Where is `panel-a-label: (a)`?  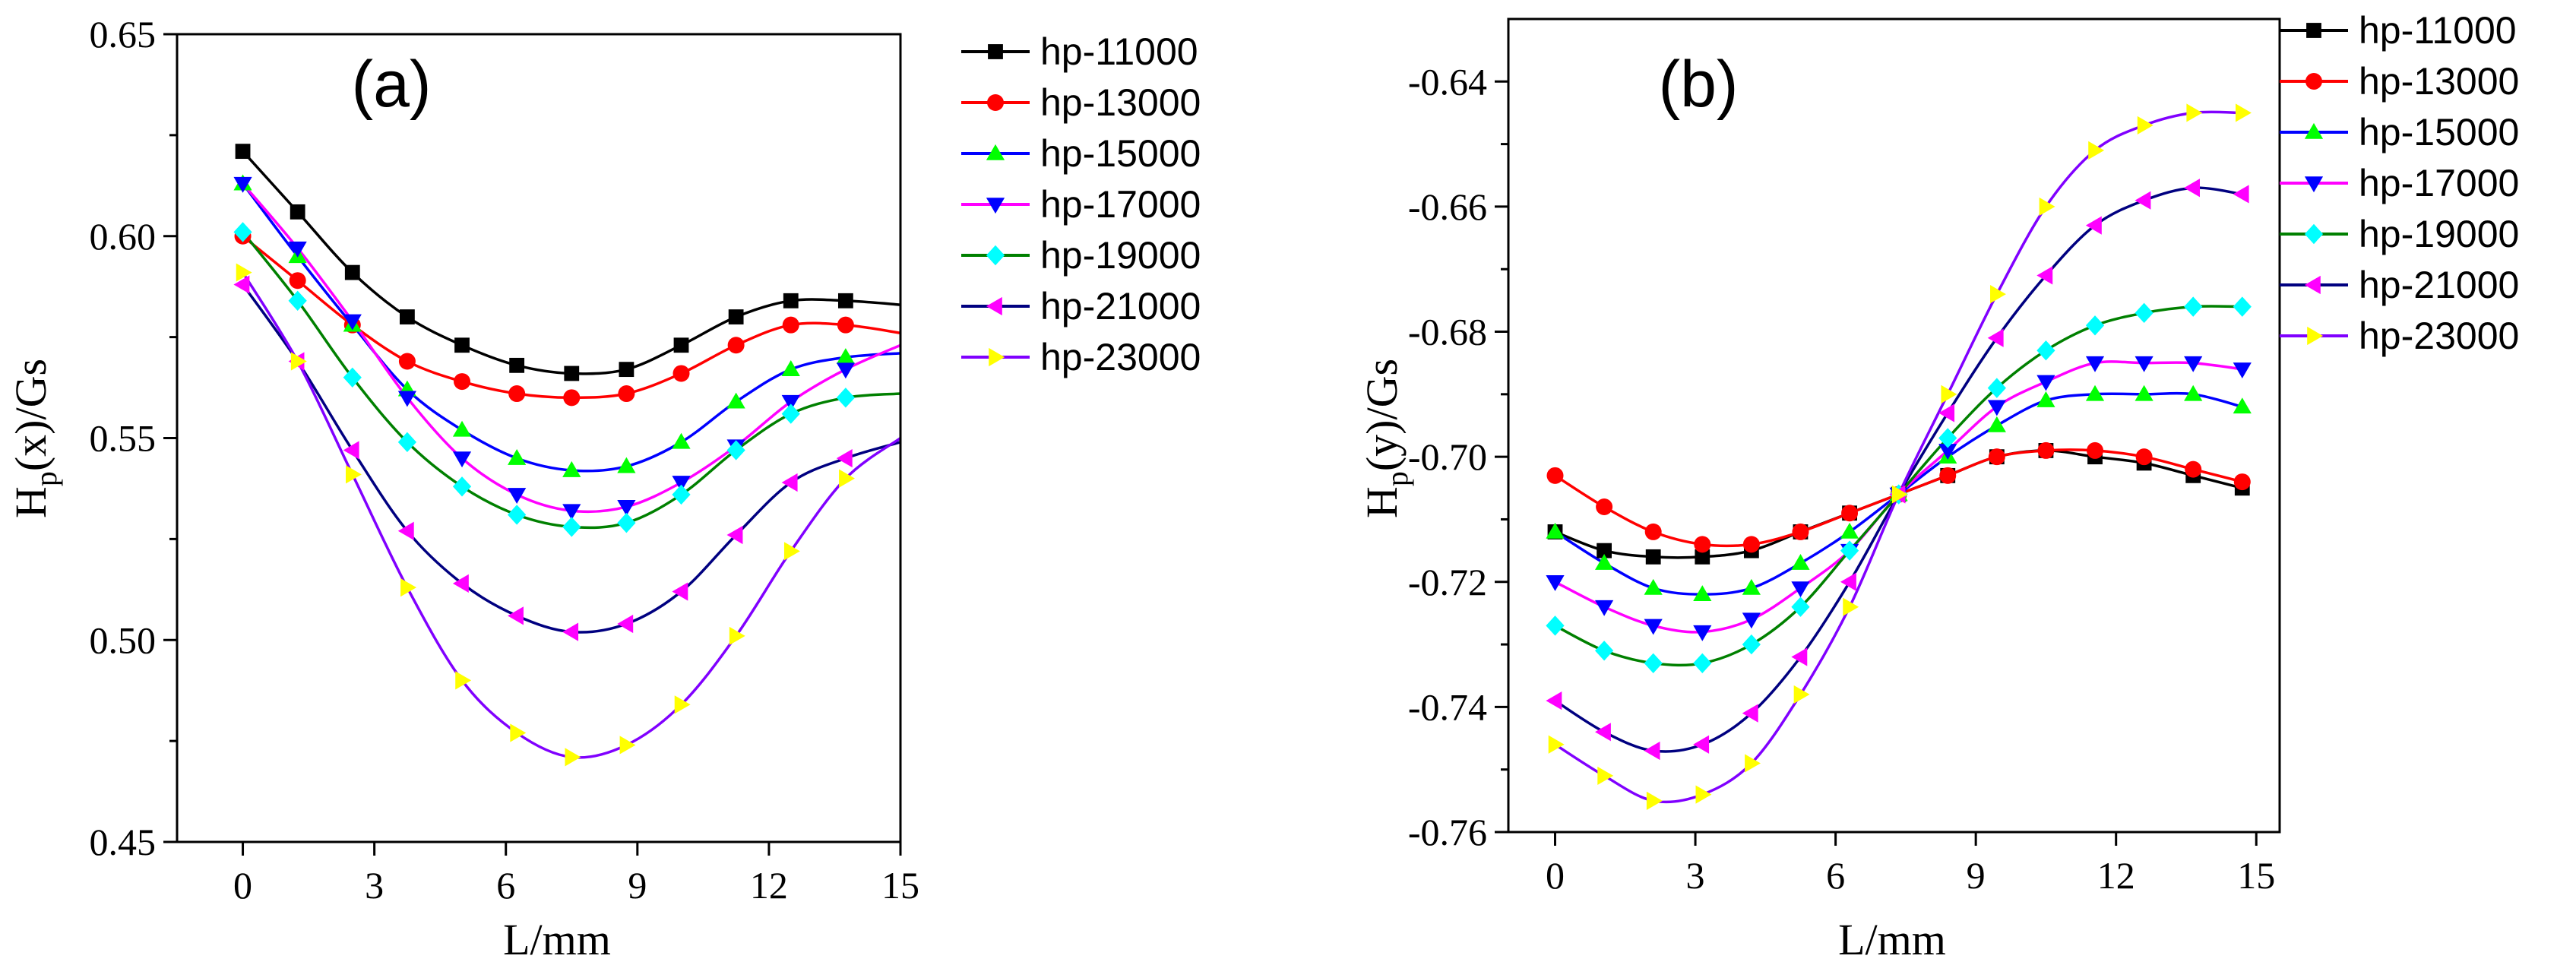 panel-a-label: (a) is located at coordinates (391, 84).